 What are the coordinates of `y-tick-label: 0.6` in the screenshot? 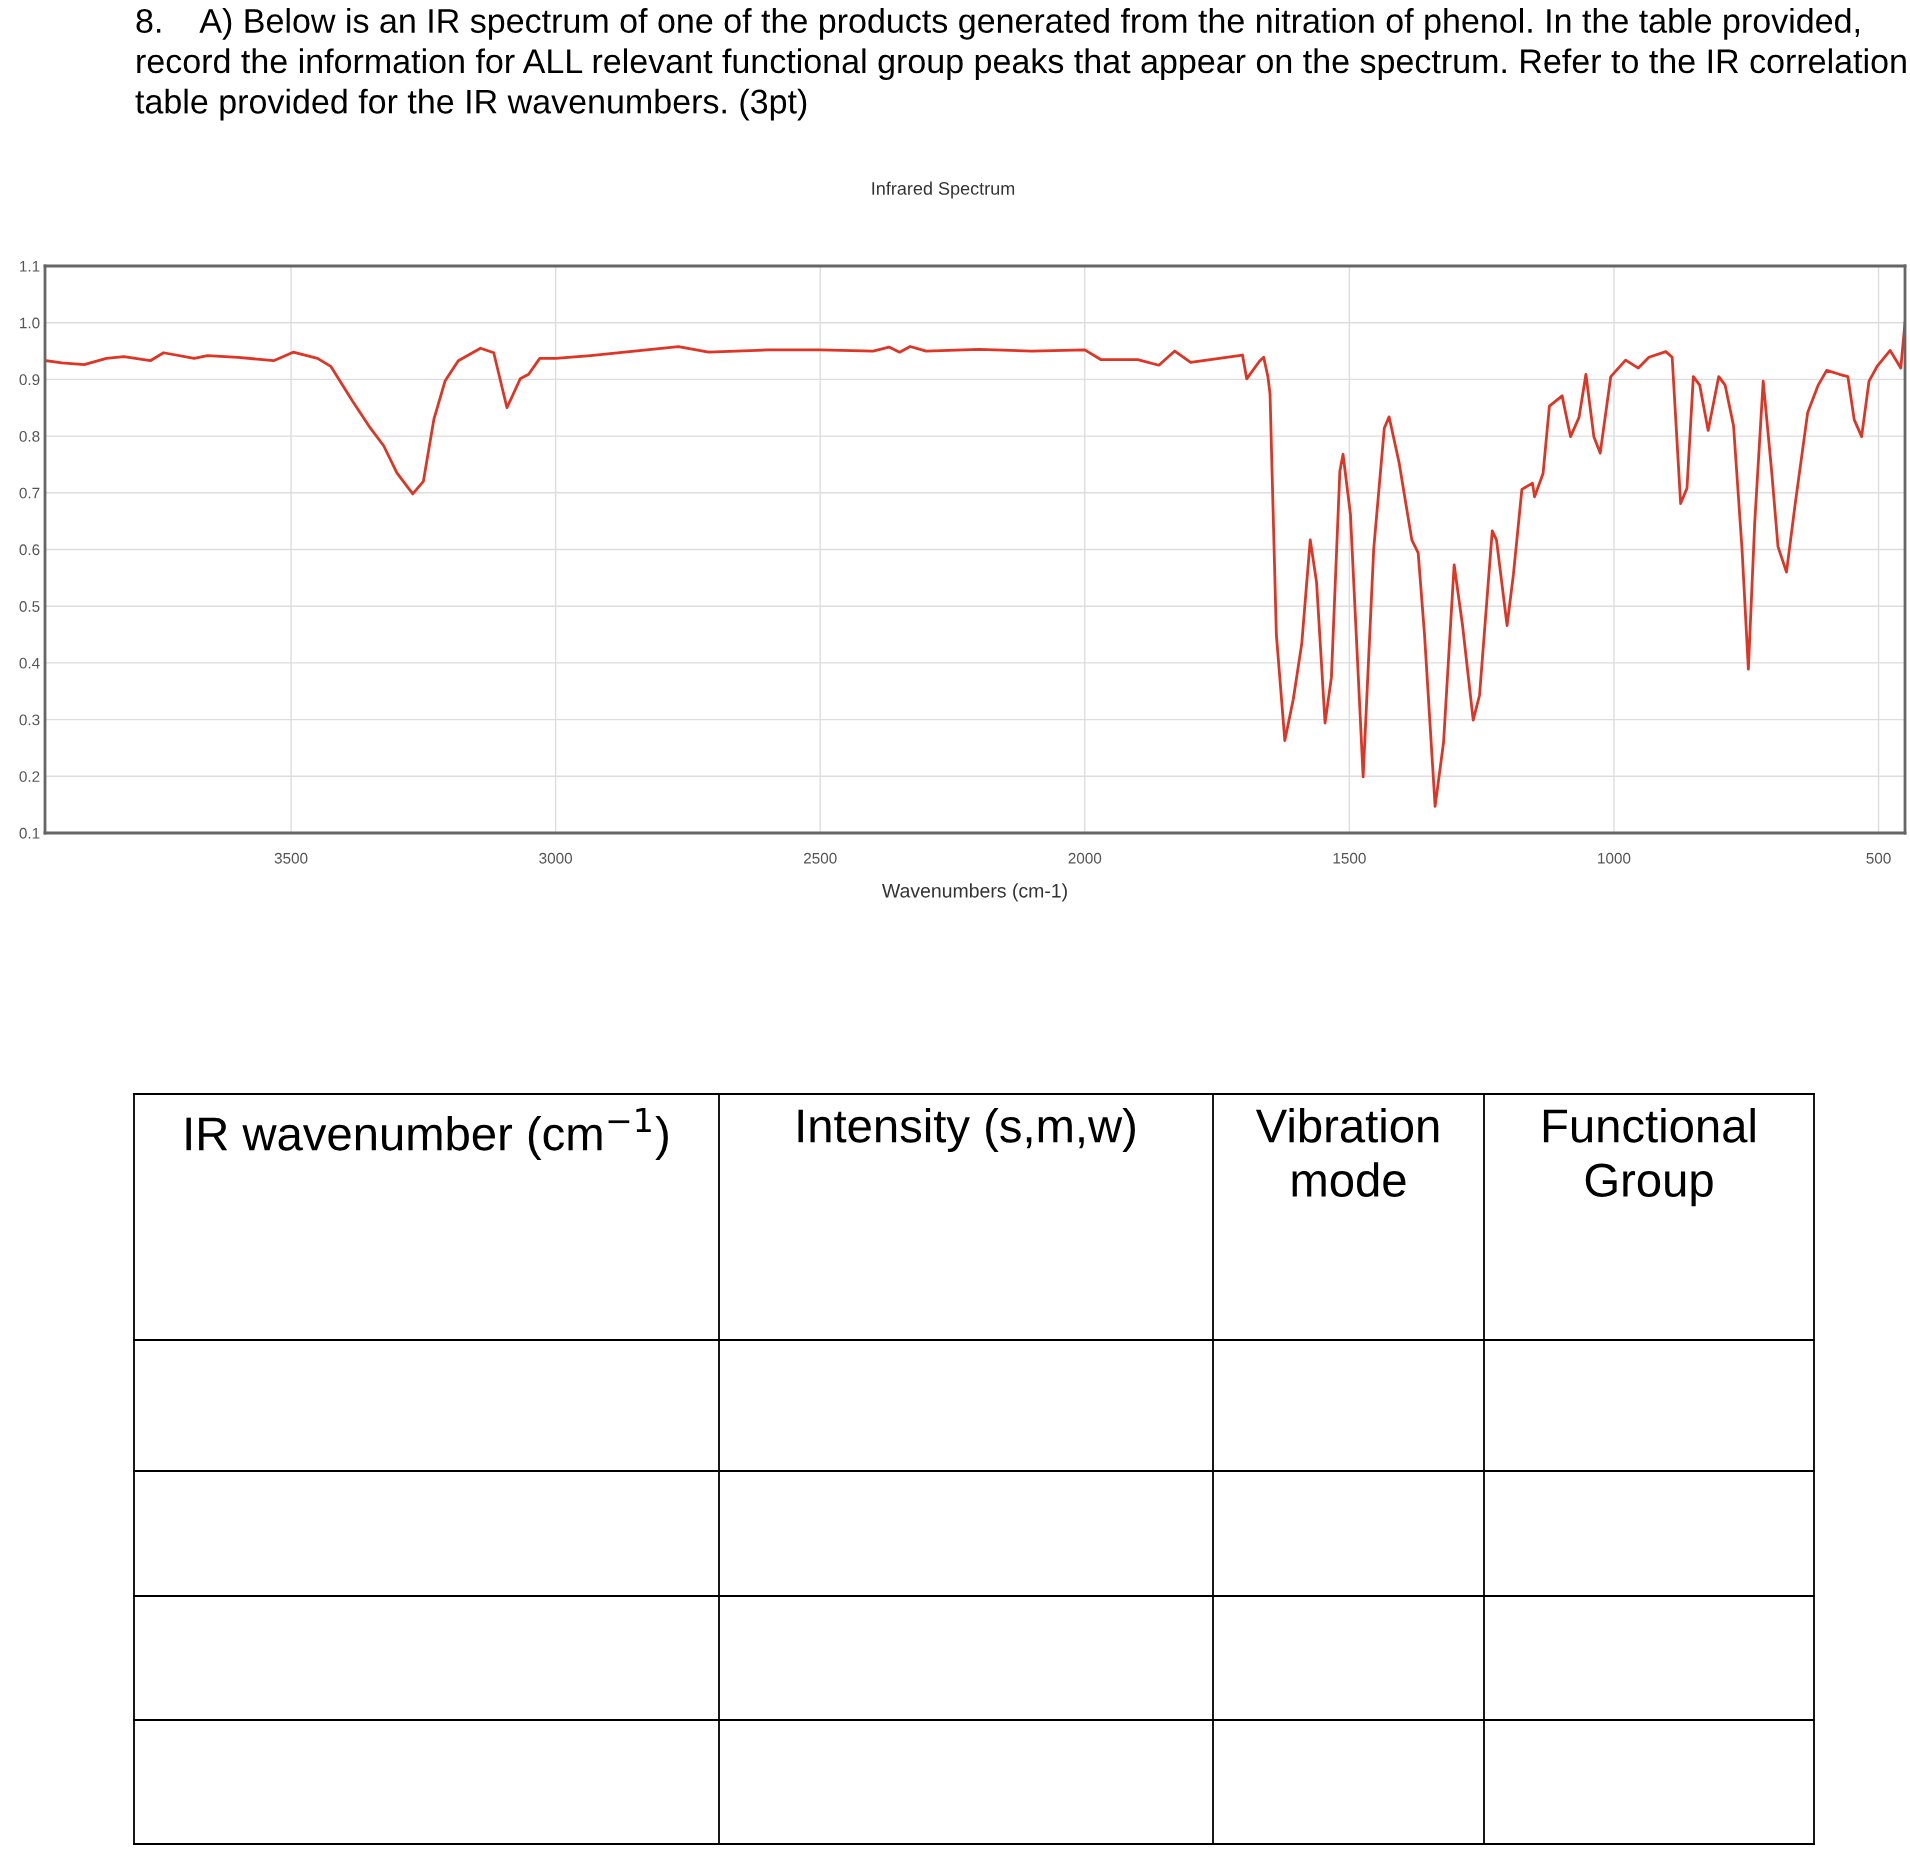 It's located at (29, 550).